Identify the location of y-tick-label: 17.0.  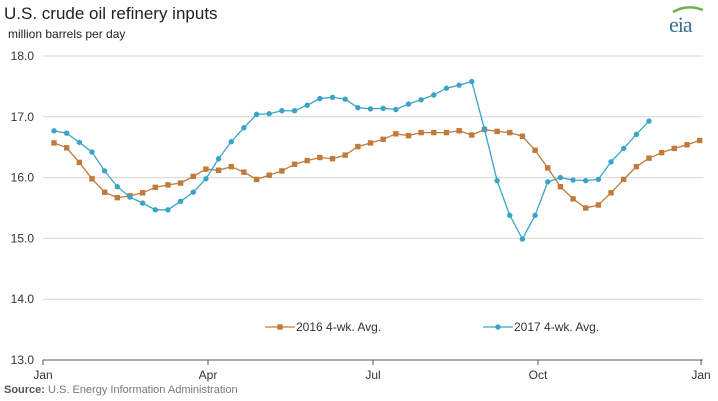
(23, 117).